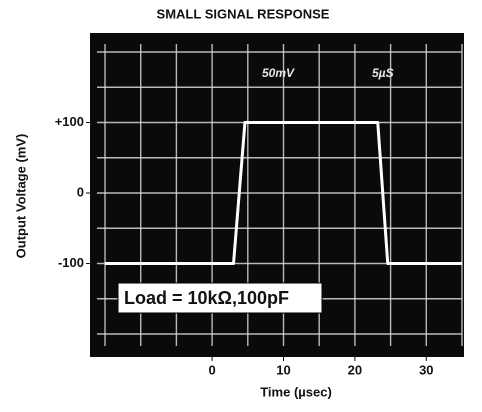 The image size is (482, 412). What do you see at coordinates (283, 369) in the screenshot?
I see `x-tick-label: 10` at bounding box center [283, 369].